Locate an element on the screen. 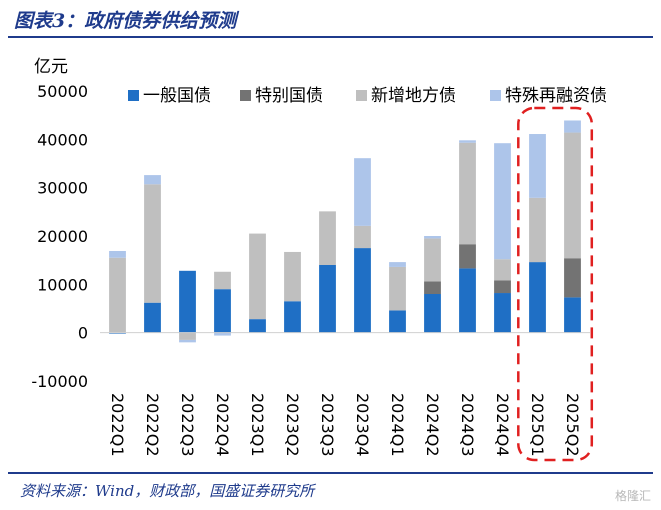 The image size is (661, 510). title-rule is located at coordinates (330, 37).